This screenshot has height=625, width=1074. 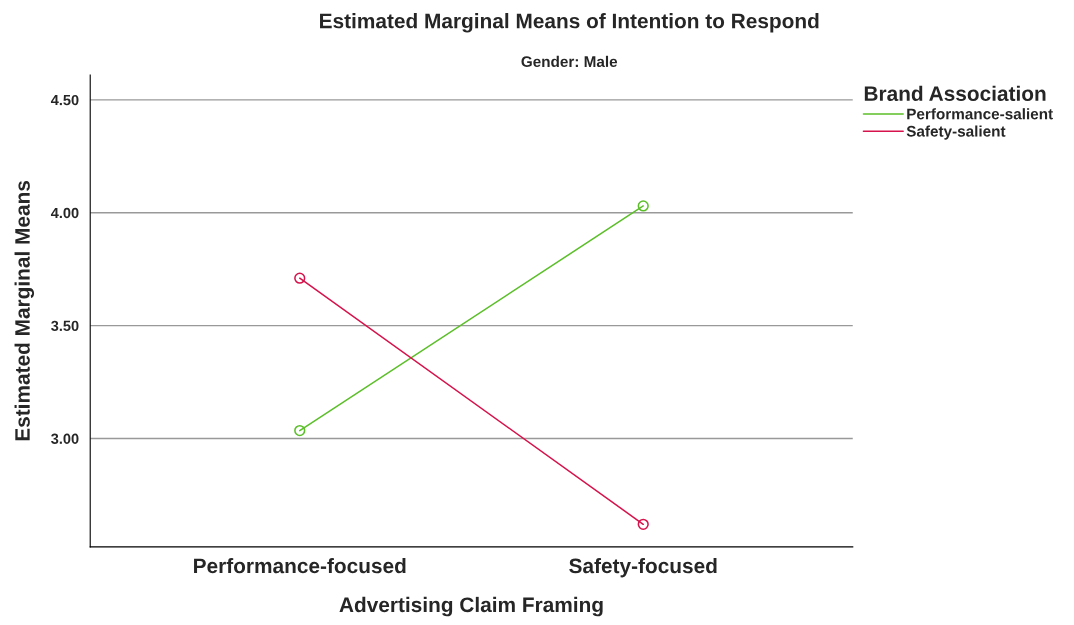 What do you see at coordinates (300, 565) in the screenshot?
I see `x-tick-label: Performance-focused` at bounding box center [300, 565].